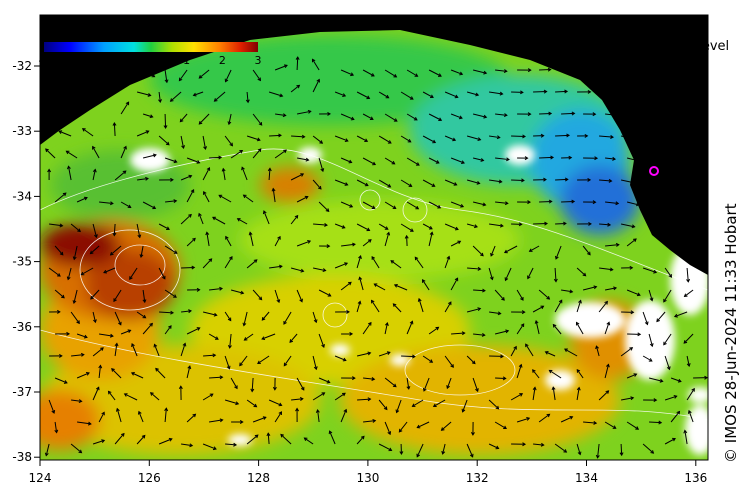 This screenshot has height=496, width=750. Describe the element at coordinates (26, 261) in the screenshot. I see `y-axis-ticks: -32 -33 -34 -35 -36 -37 -38` at that location.